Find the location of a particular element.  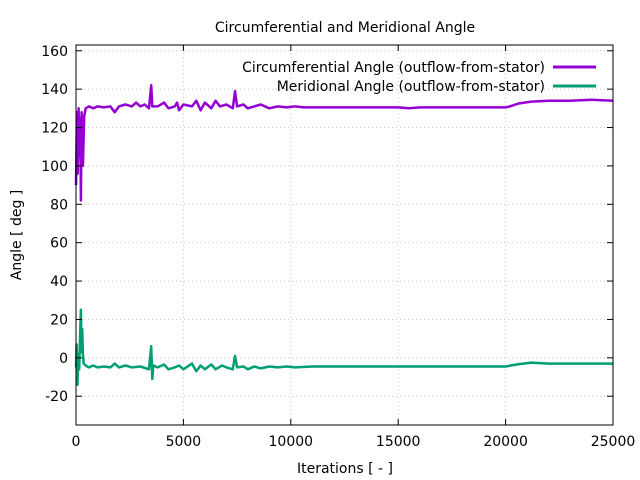

y-tick-label: 100 is located at coordinates (54, 167).